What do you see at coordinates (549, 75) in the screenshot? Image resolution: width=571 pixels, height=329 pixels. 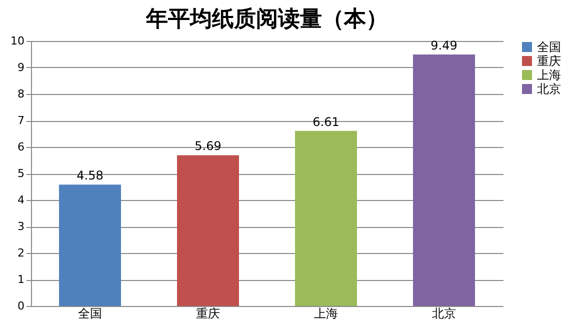 I see `legend-label: 上海` at bounding box center [549, 75].